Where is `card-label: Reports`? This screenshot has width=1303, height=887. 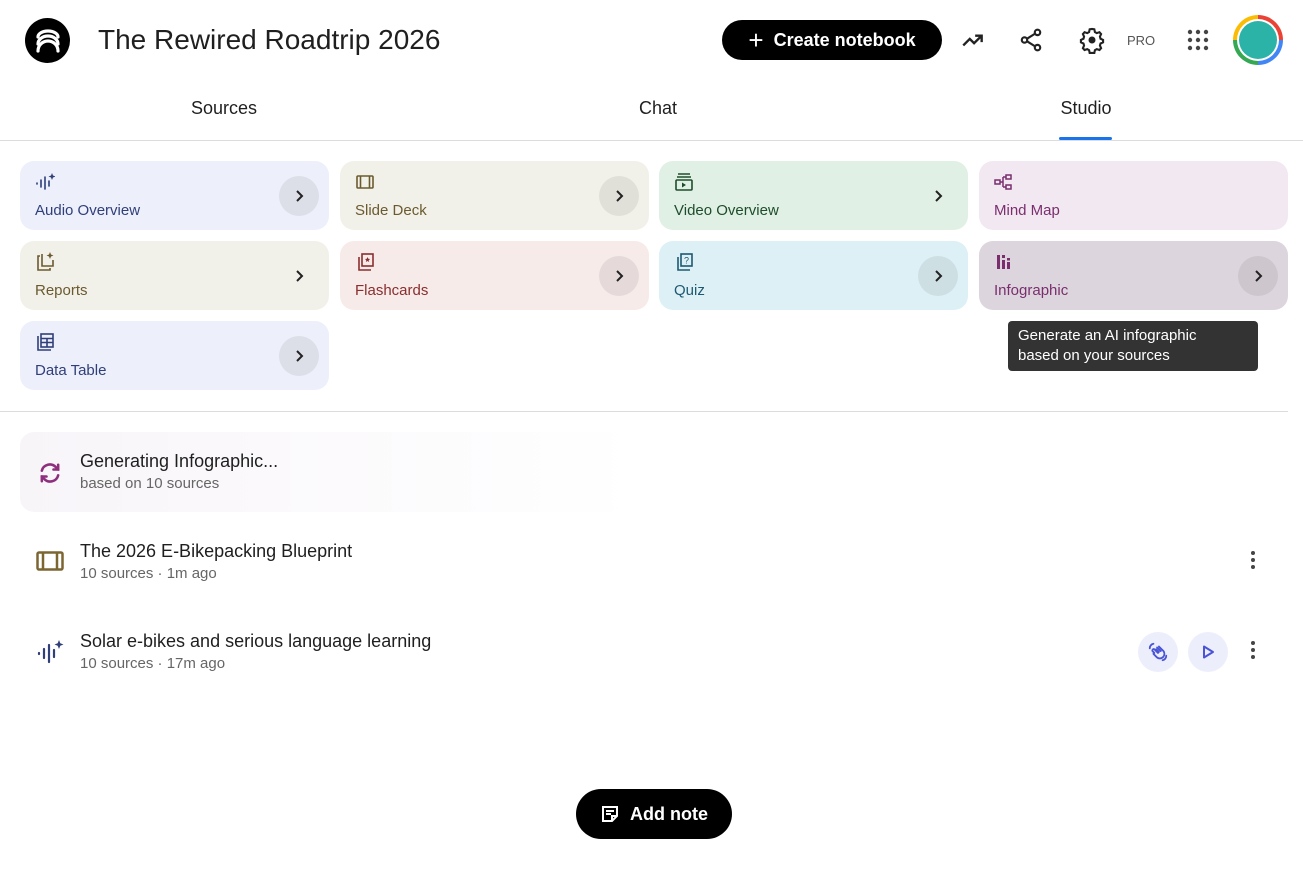 card-label: Reports is located at coordinates (61, 290).